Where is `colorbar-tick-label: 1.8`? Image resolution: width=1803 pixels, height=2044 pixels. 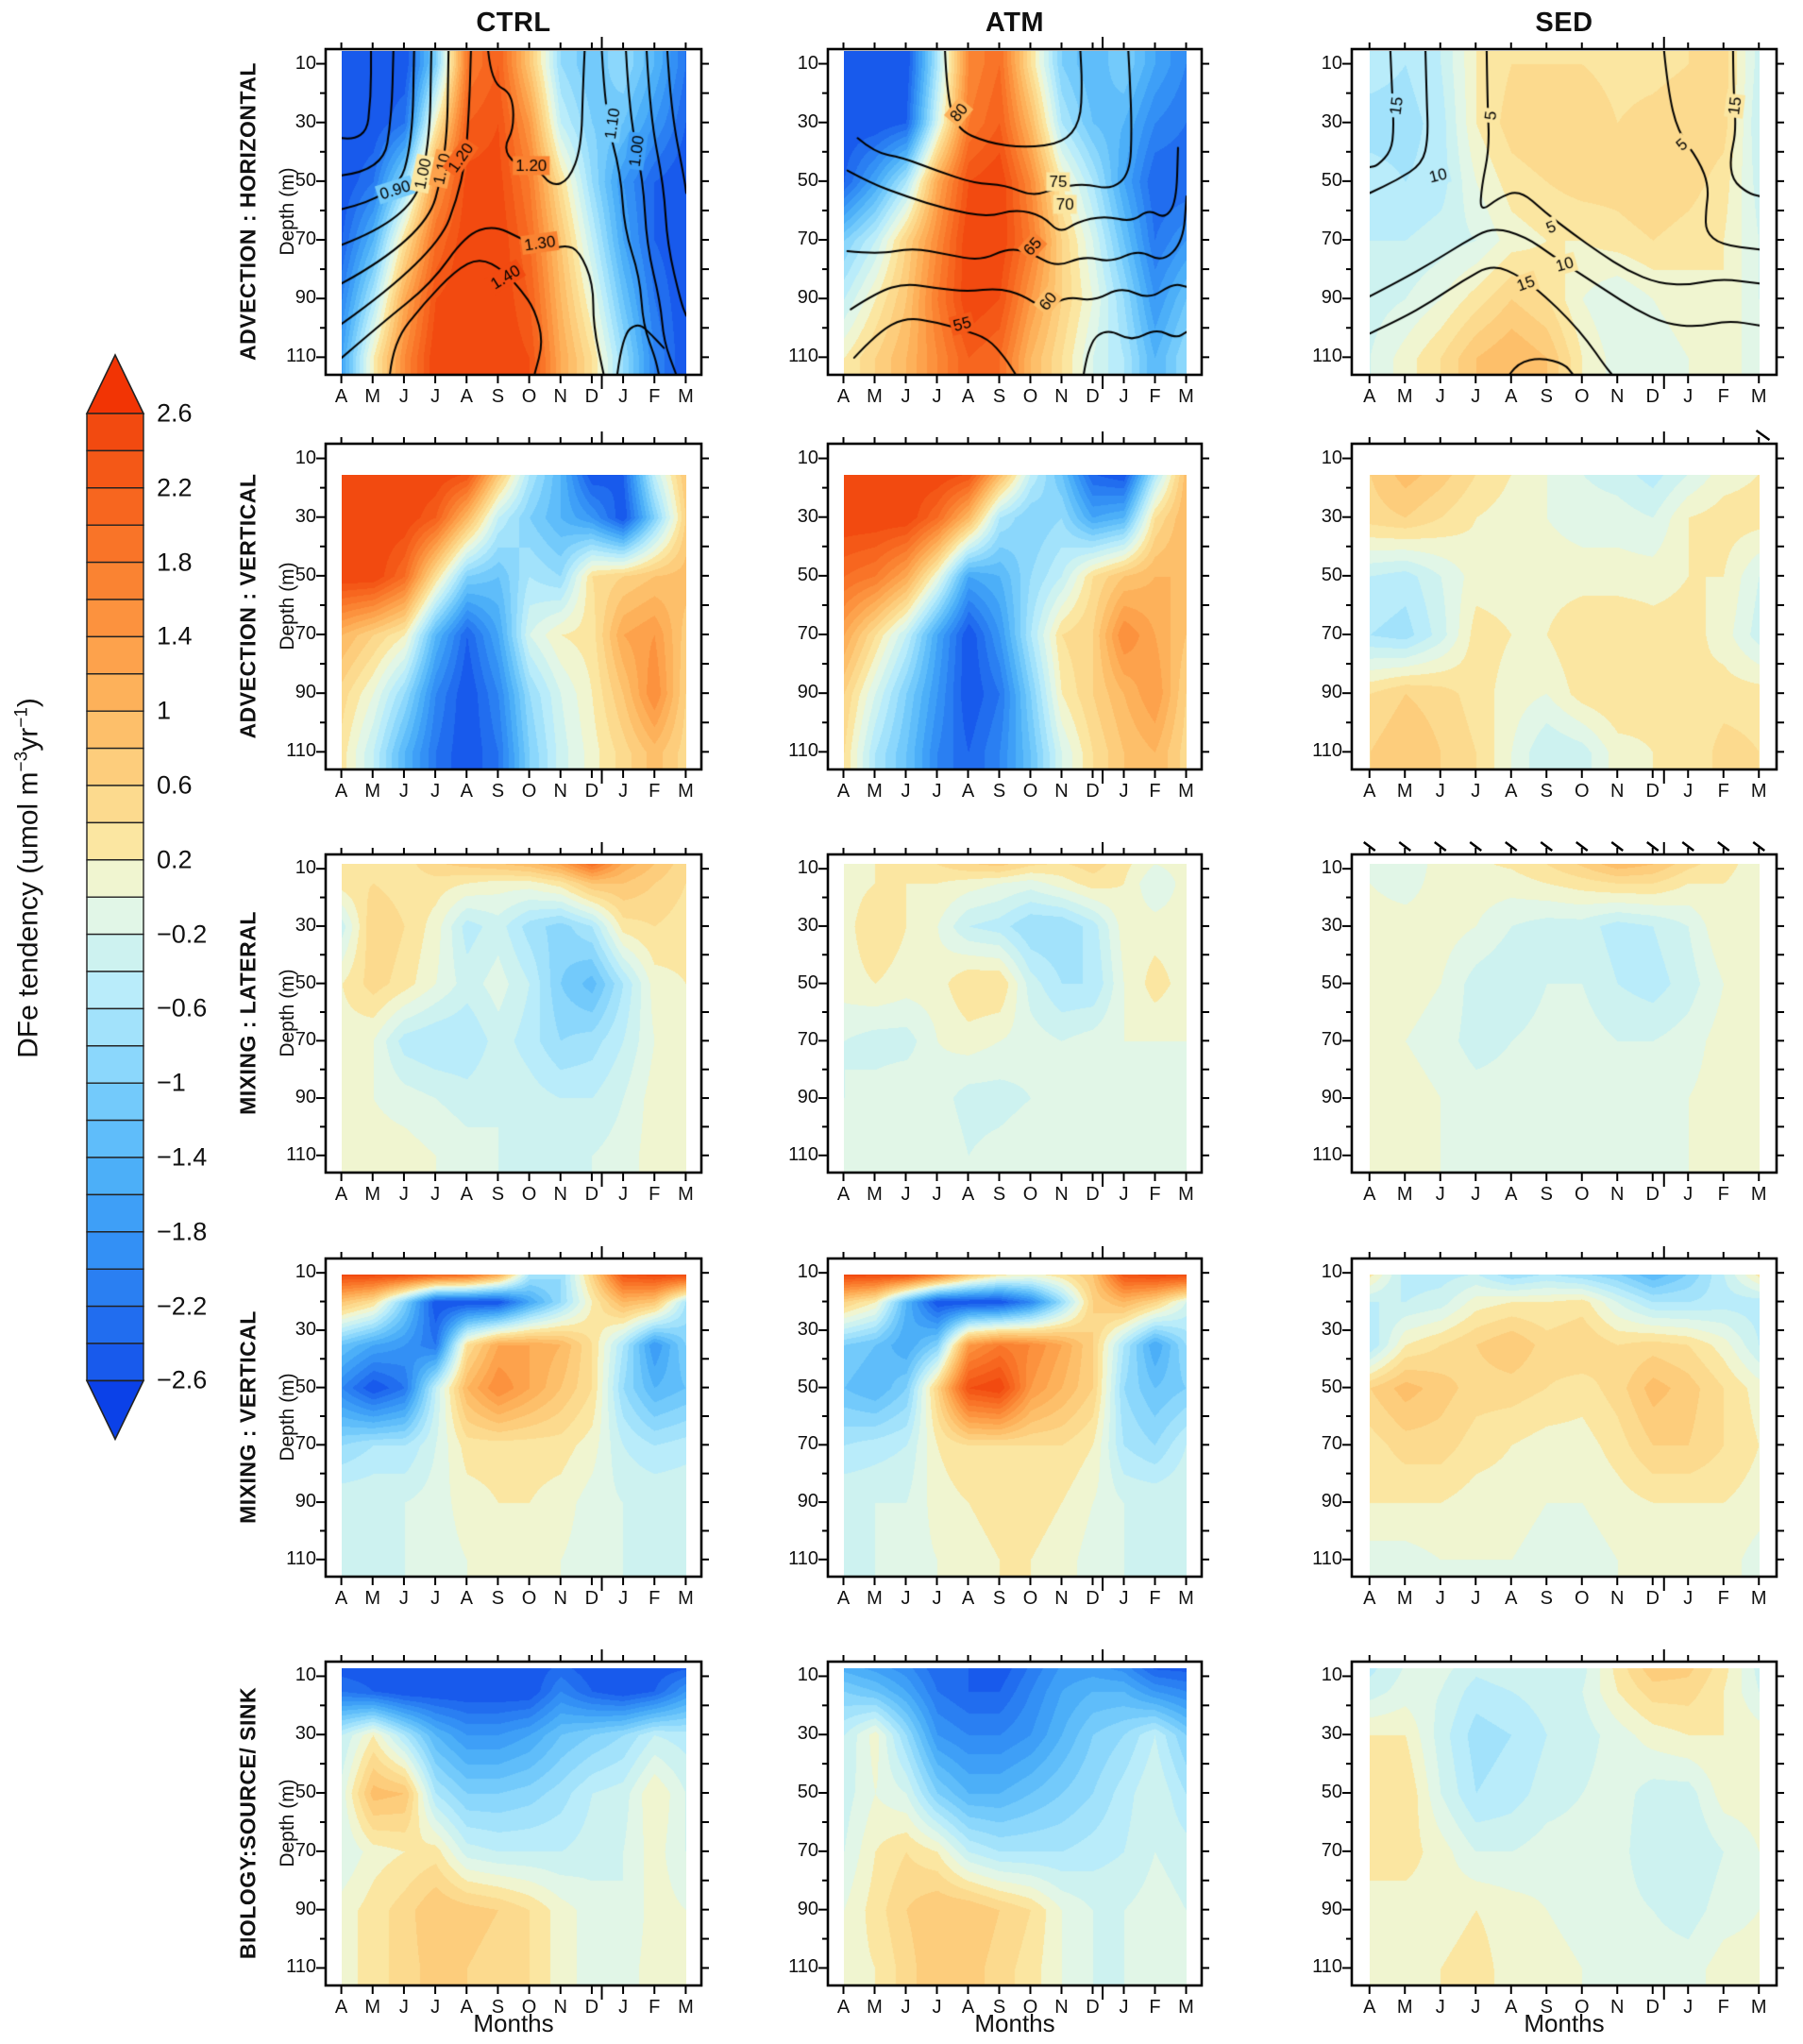 colorbar-tick-label: 1.8 is located at coordinates (175, 563).